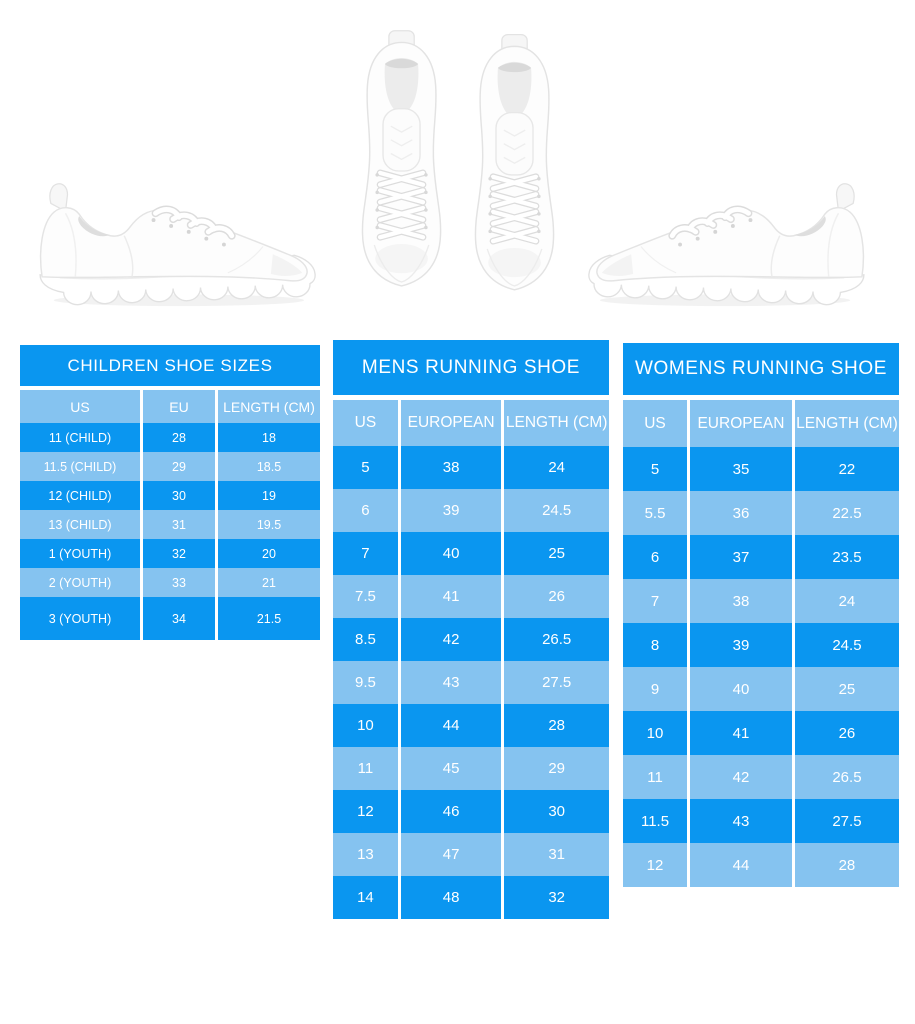  I want to click on table-cell: 48, so click(449, 897).